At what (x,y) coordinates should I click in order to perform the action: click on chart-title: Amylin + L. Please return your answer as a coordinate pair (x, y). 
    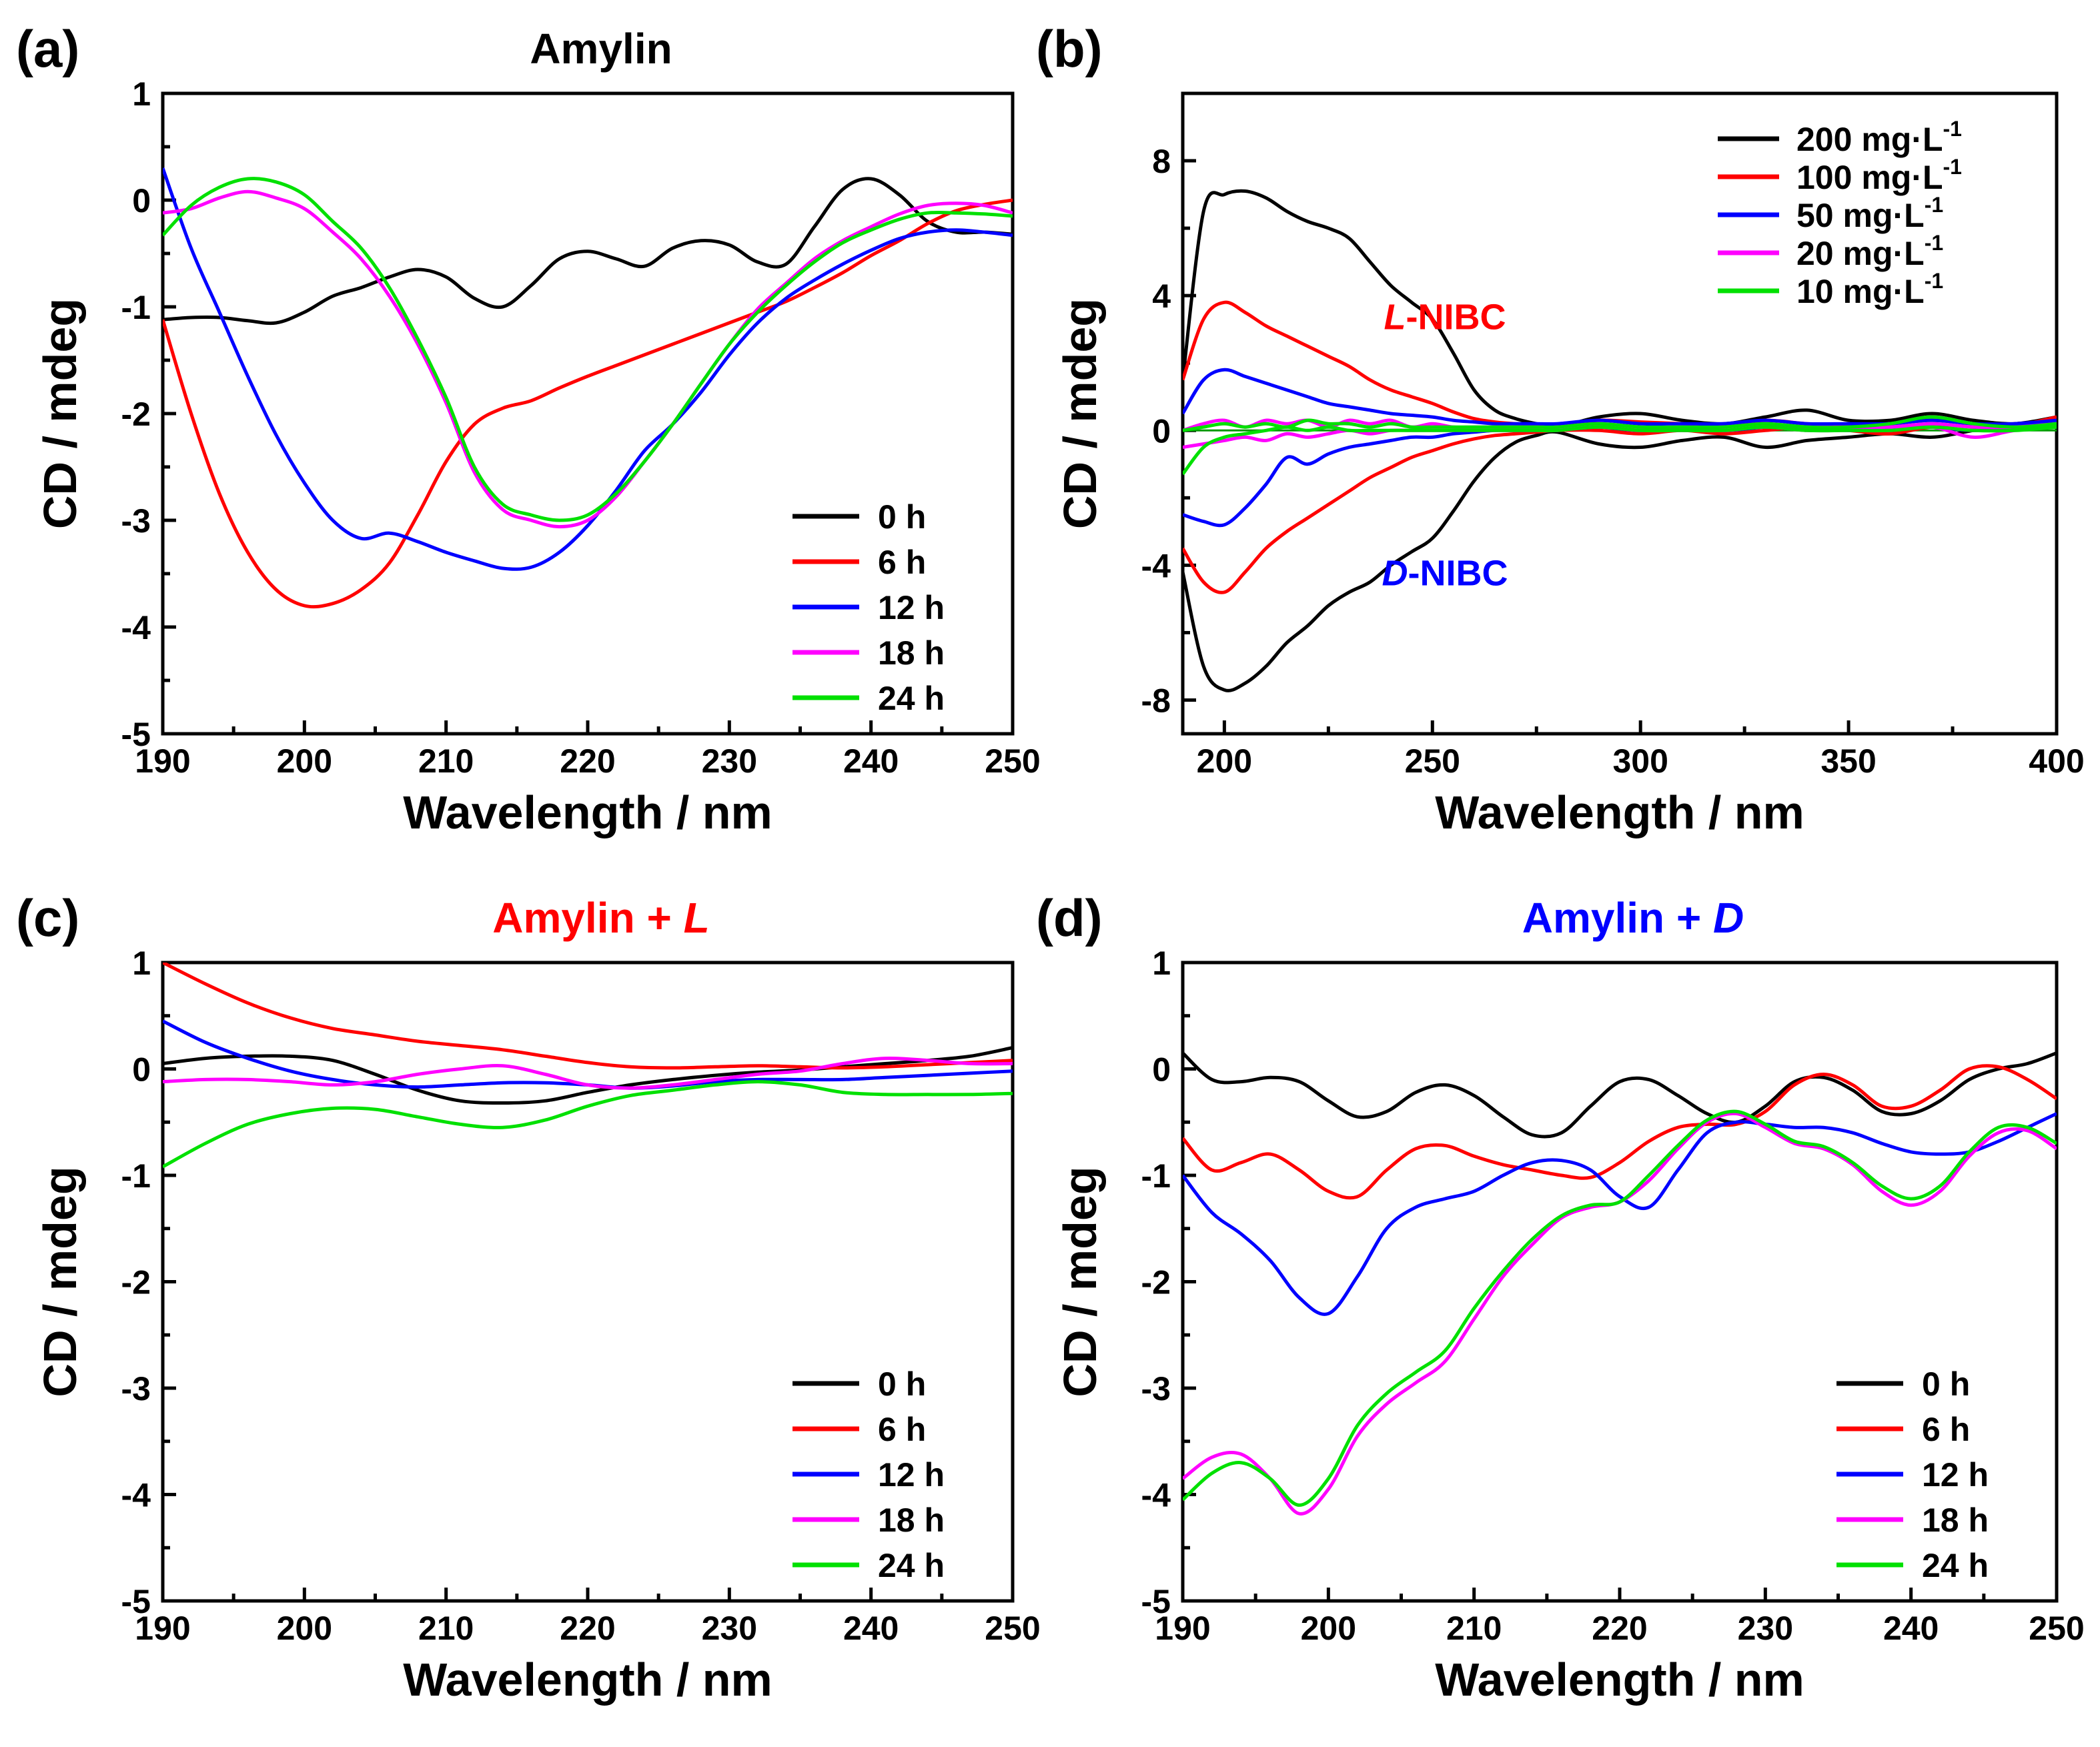
    Looking at the image, I should click on (600, 918).